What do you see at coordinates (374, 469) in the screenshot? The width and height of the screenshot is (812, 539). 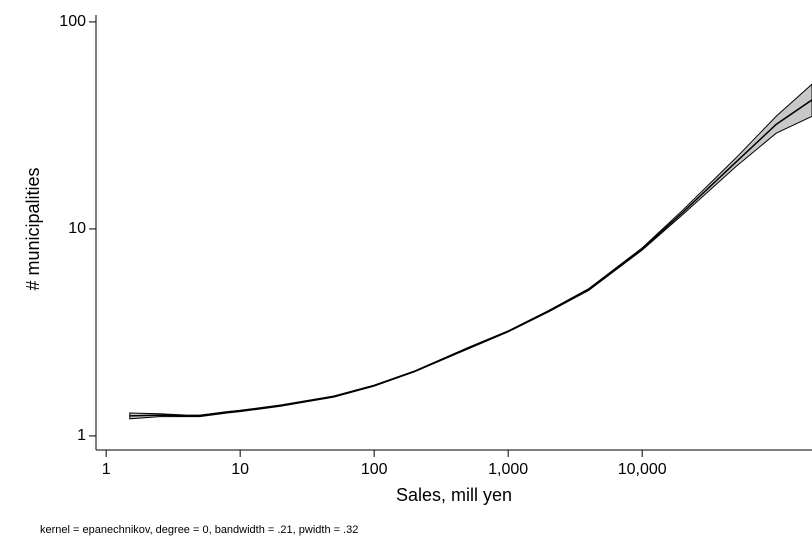 I see `x-tick-label: 100` at bounding box center [374, 469].